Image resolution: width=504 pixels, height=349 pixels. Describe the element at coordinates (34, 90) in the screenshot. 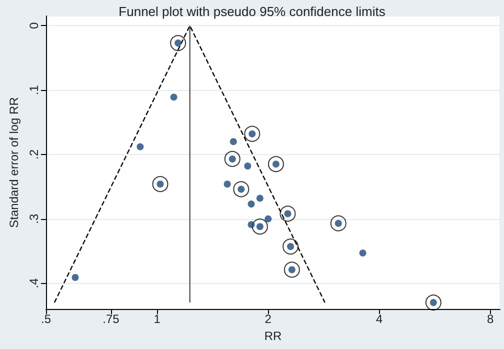

I see `y-tick-label: .1` at that location.